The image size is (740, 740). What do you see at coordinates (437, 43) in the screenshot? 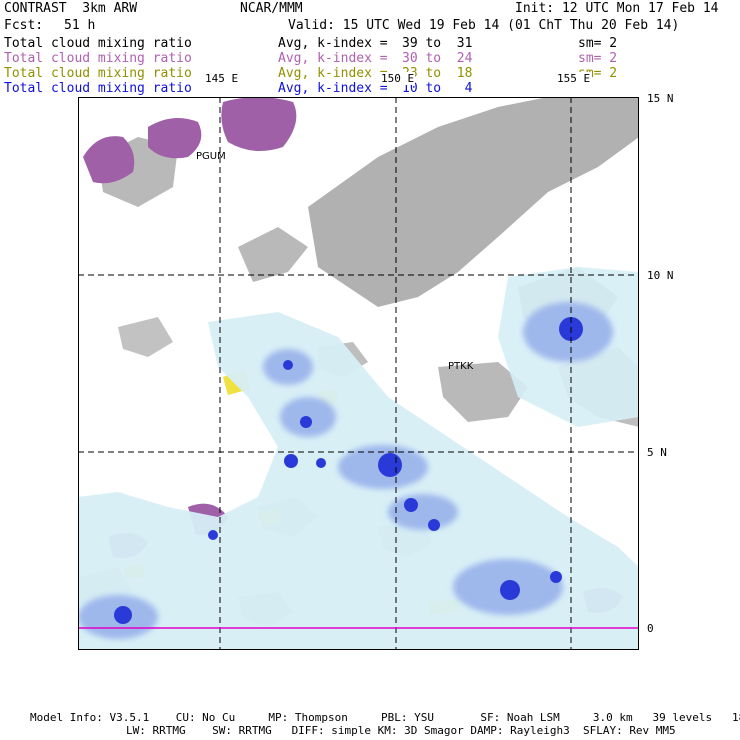
I see `legend-range: 39 to 31` at bounding box center [437, 43].